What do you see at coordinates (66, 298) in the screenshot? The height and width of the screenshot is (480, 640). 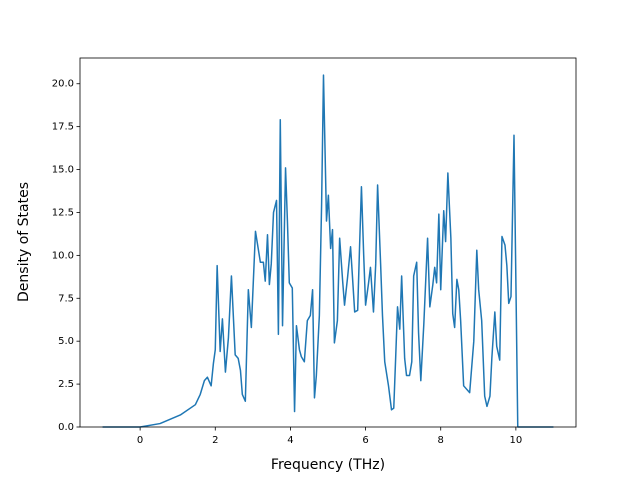 I see `y-tick-label: 7.5` at bounding box center [66, 298].